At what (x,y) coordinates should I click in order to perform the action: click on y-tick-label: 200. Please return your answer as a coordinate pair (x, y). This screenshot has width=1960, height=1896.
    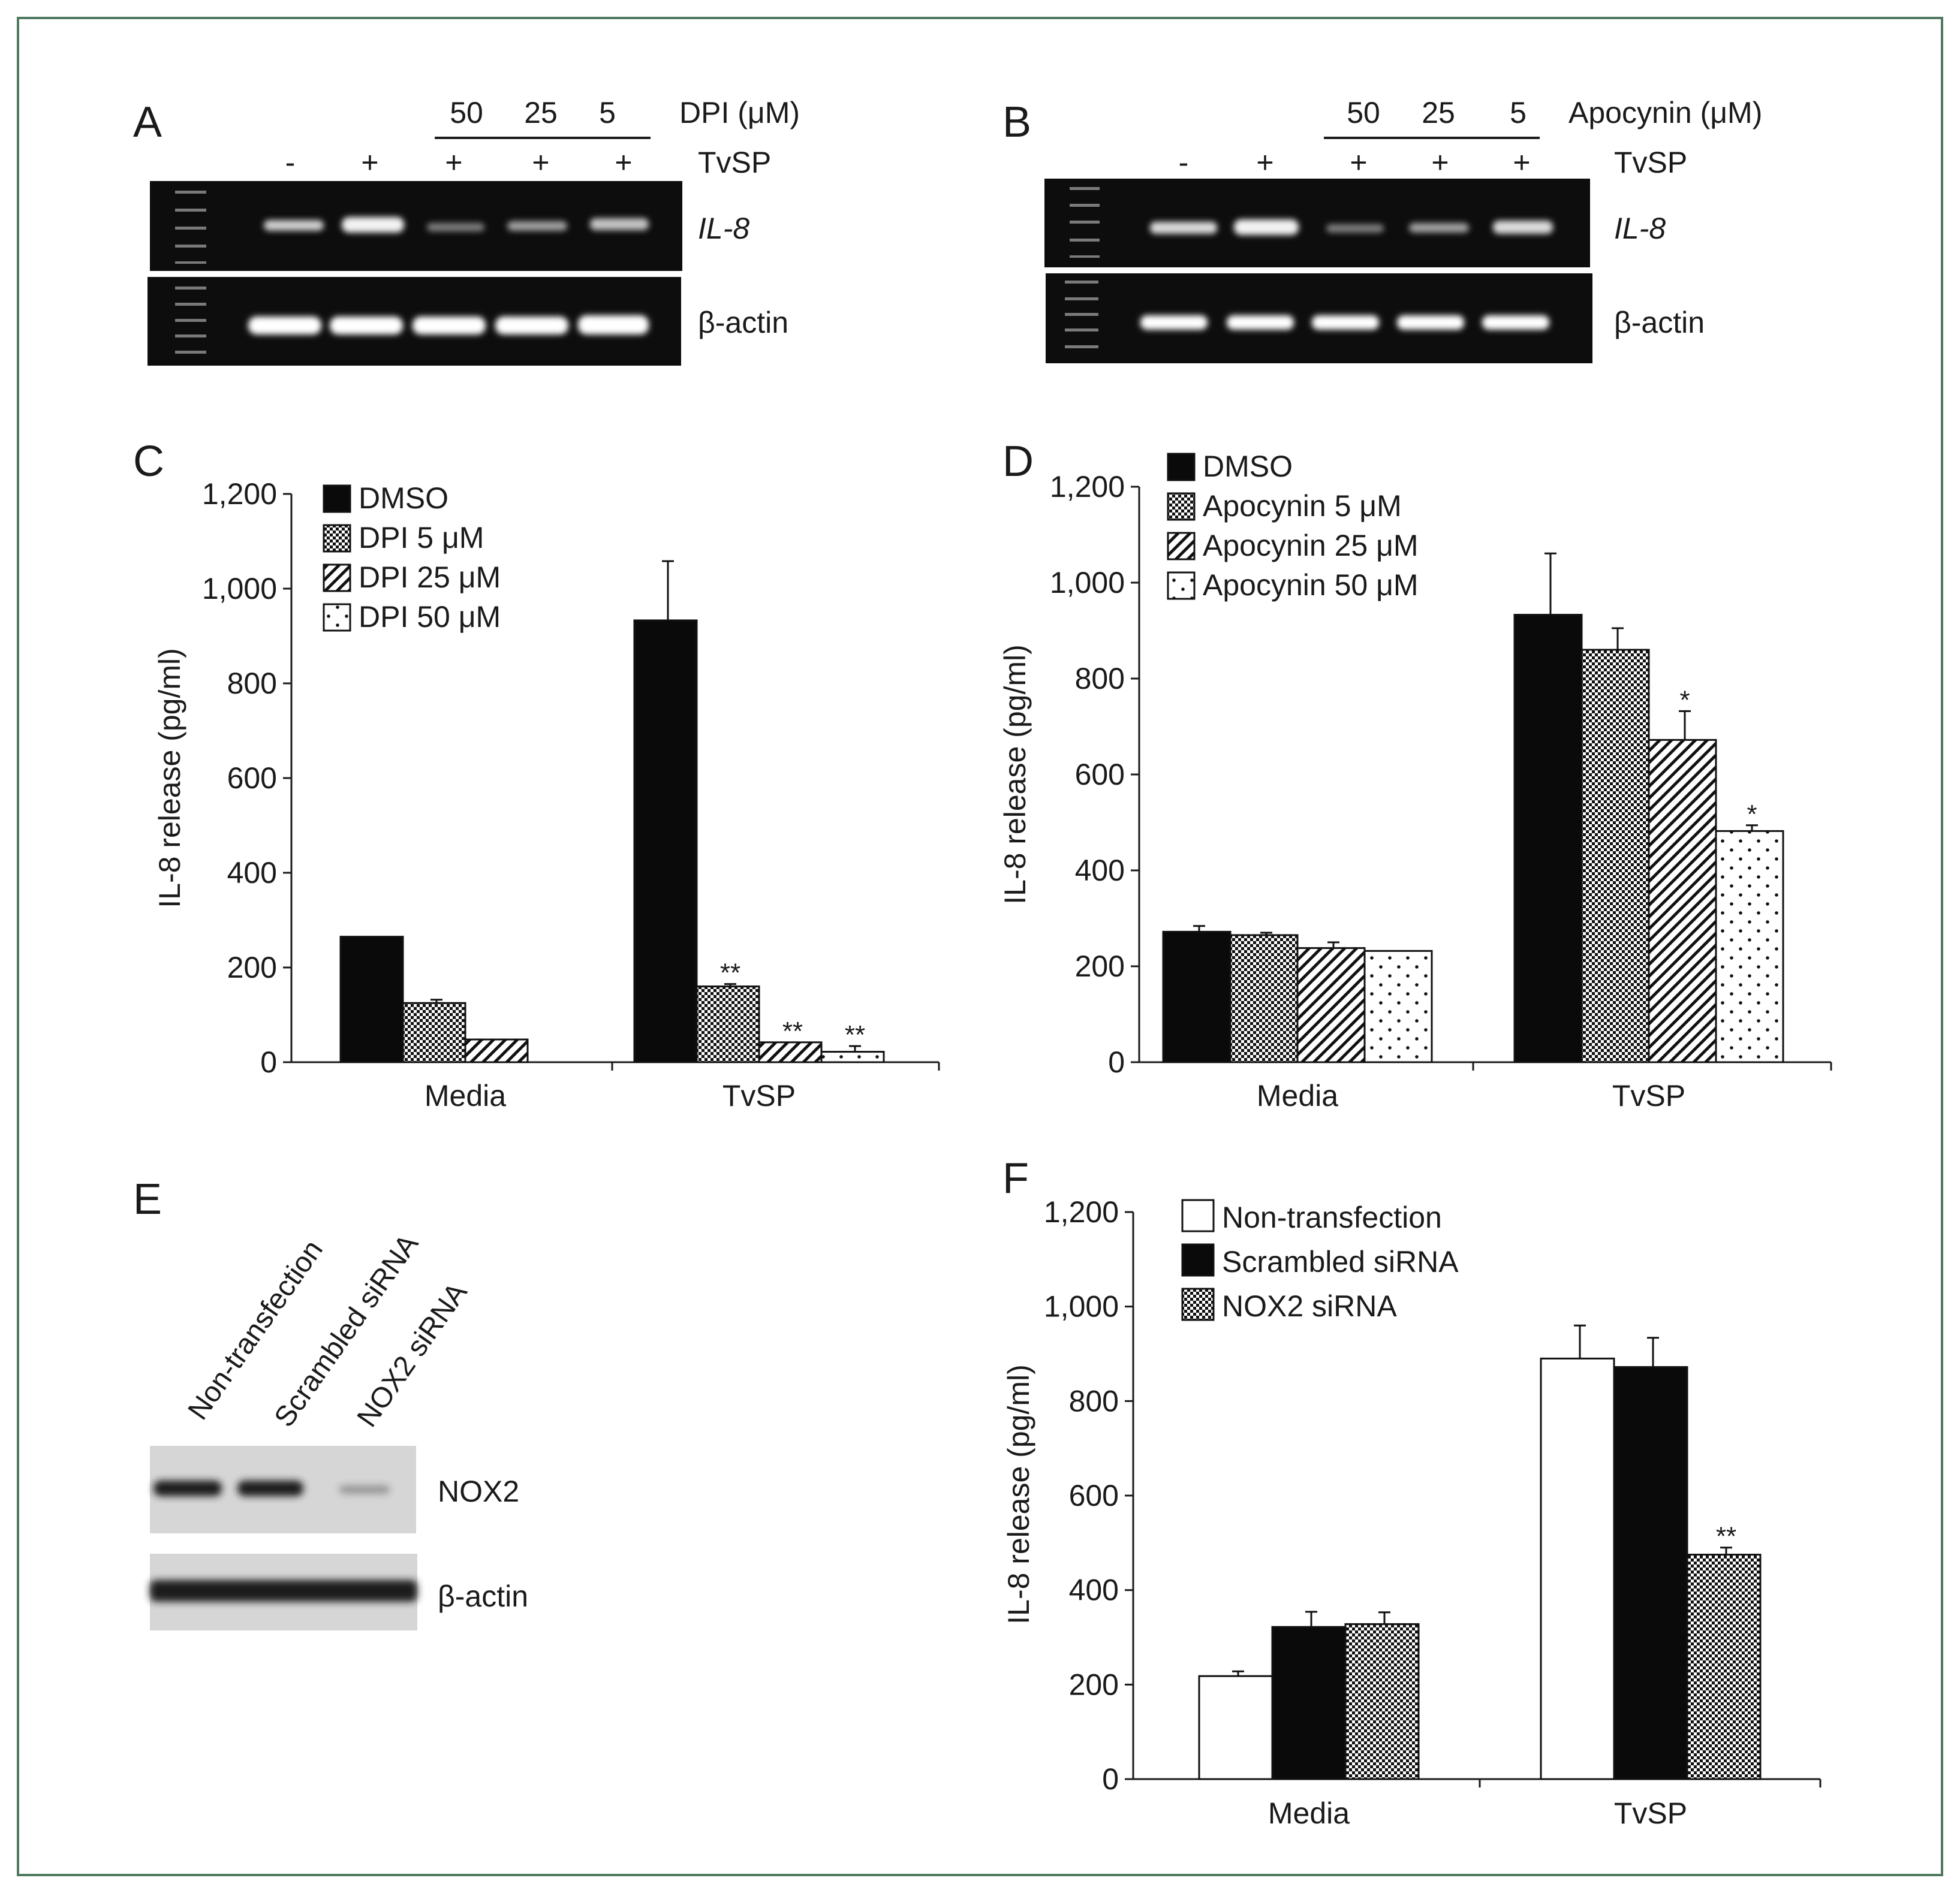
    Looking at the image, I should click on (1094, 1684).